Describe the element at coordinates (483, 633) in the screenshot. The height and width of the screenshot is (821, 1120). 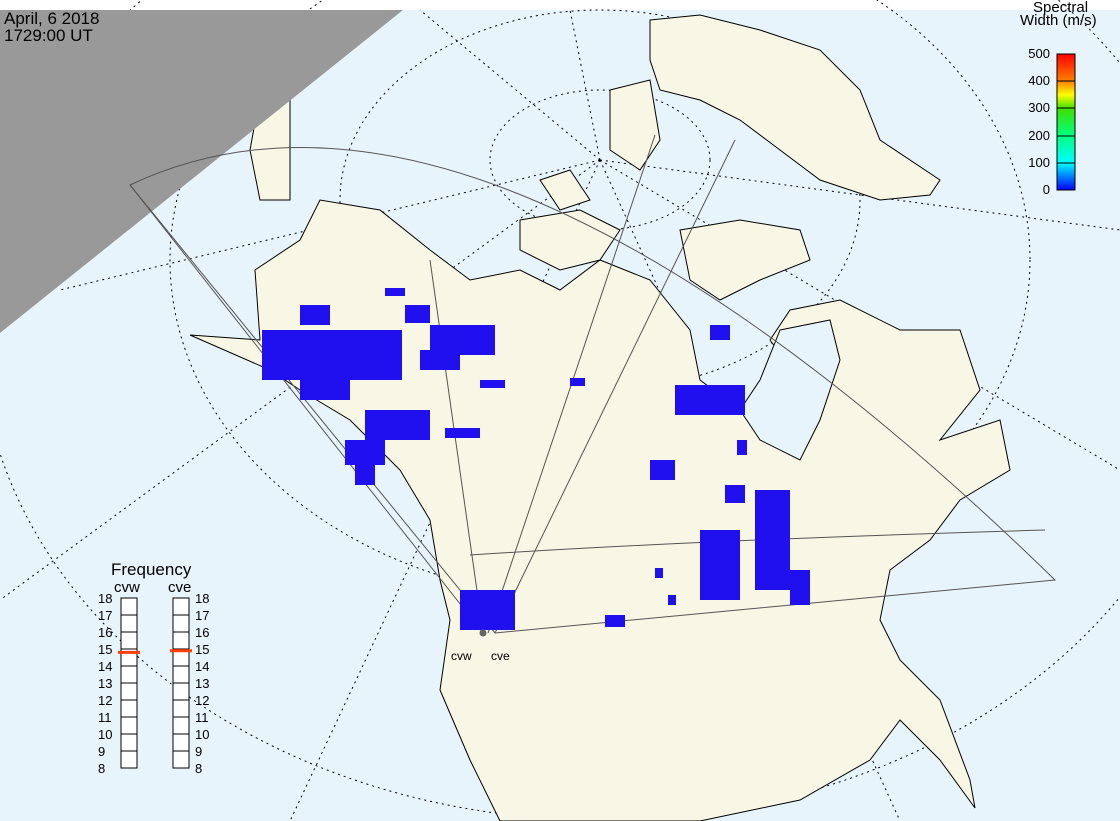
I see `radar-site-marker` at that location.